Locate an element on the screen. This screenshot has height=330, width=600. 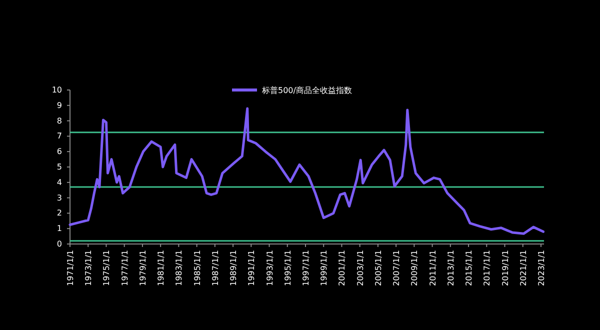
x-tick-label: 2013/1/1 is located at coordinates (451, 268).